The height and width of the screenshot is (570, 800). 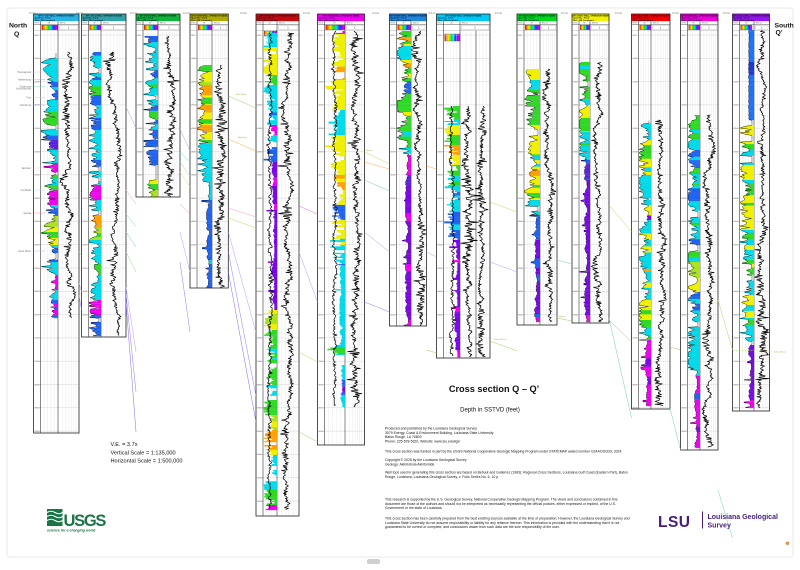 What do you see at coordinates (29, 97) in the screenshot?
I see `svg-text: Frio` at bounding box center [29, 97].